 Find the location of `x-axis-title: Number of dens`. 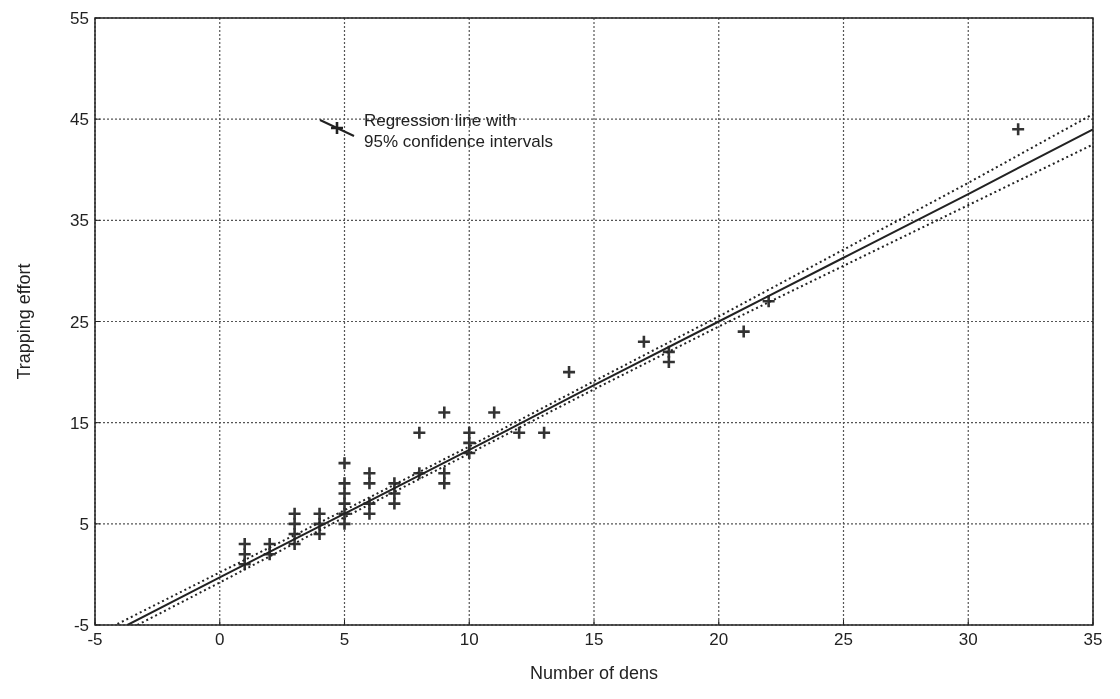

x-axis-title: Number of dens is located at coordinates (594, 673).